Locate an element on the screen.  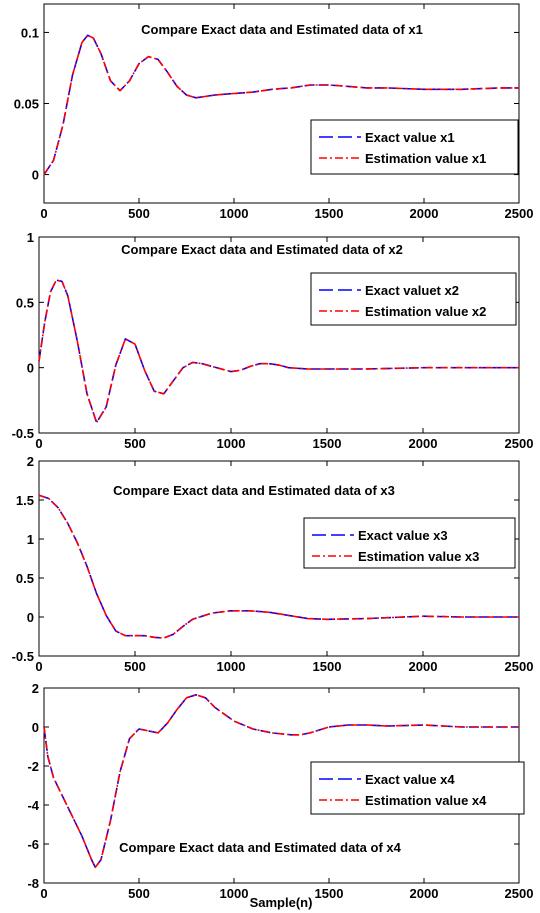
y-tick-label: -8 is located at coordinates (33, 883).